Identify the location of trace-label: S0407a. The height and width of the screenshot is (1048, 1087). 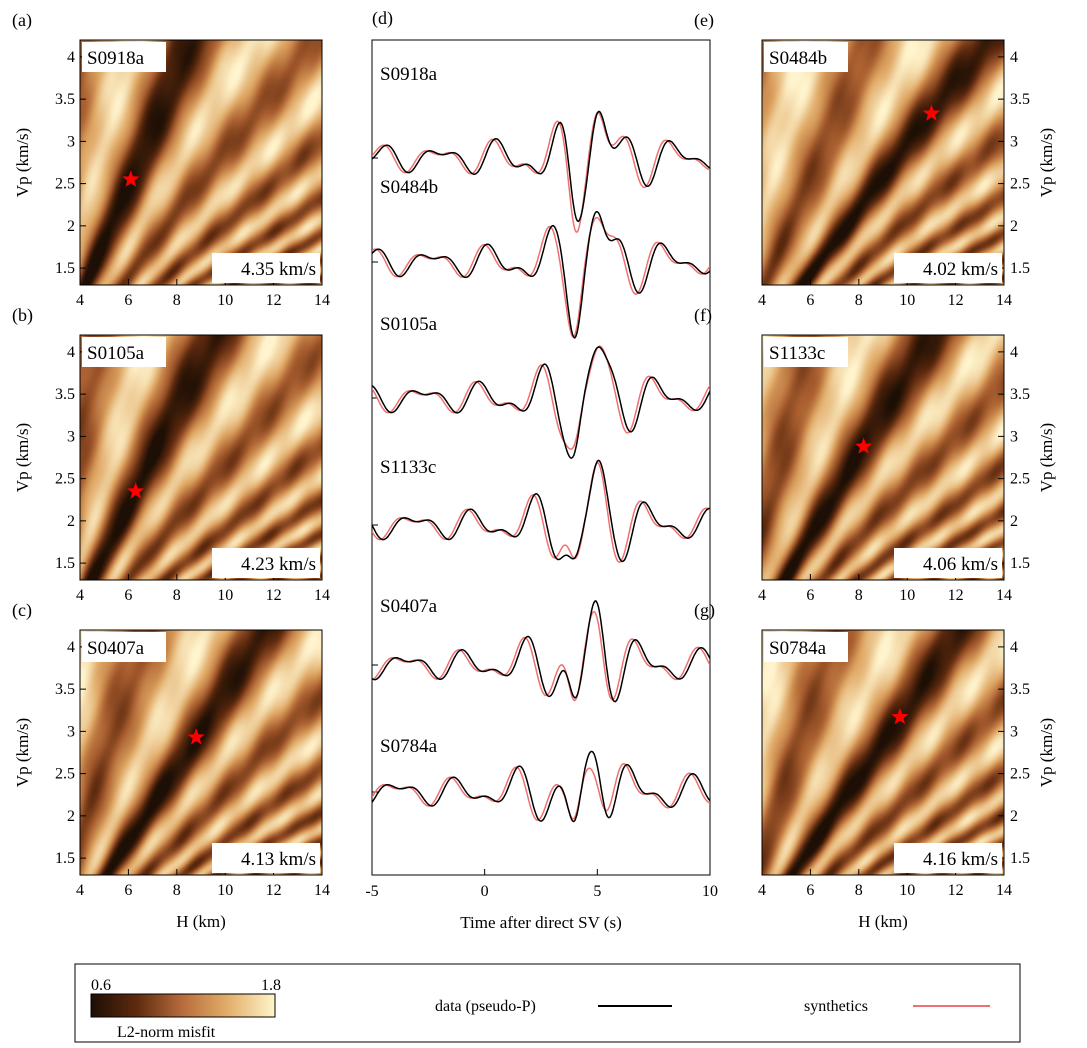
(409, 606).